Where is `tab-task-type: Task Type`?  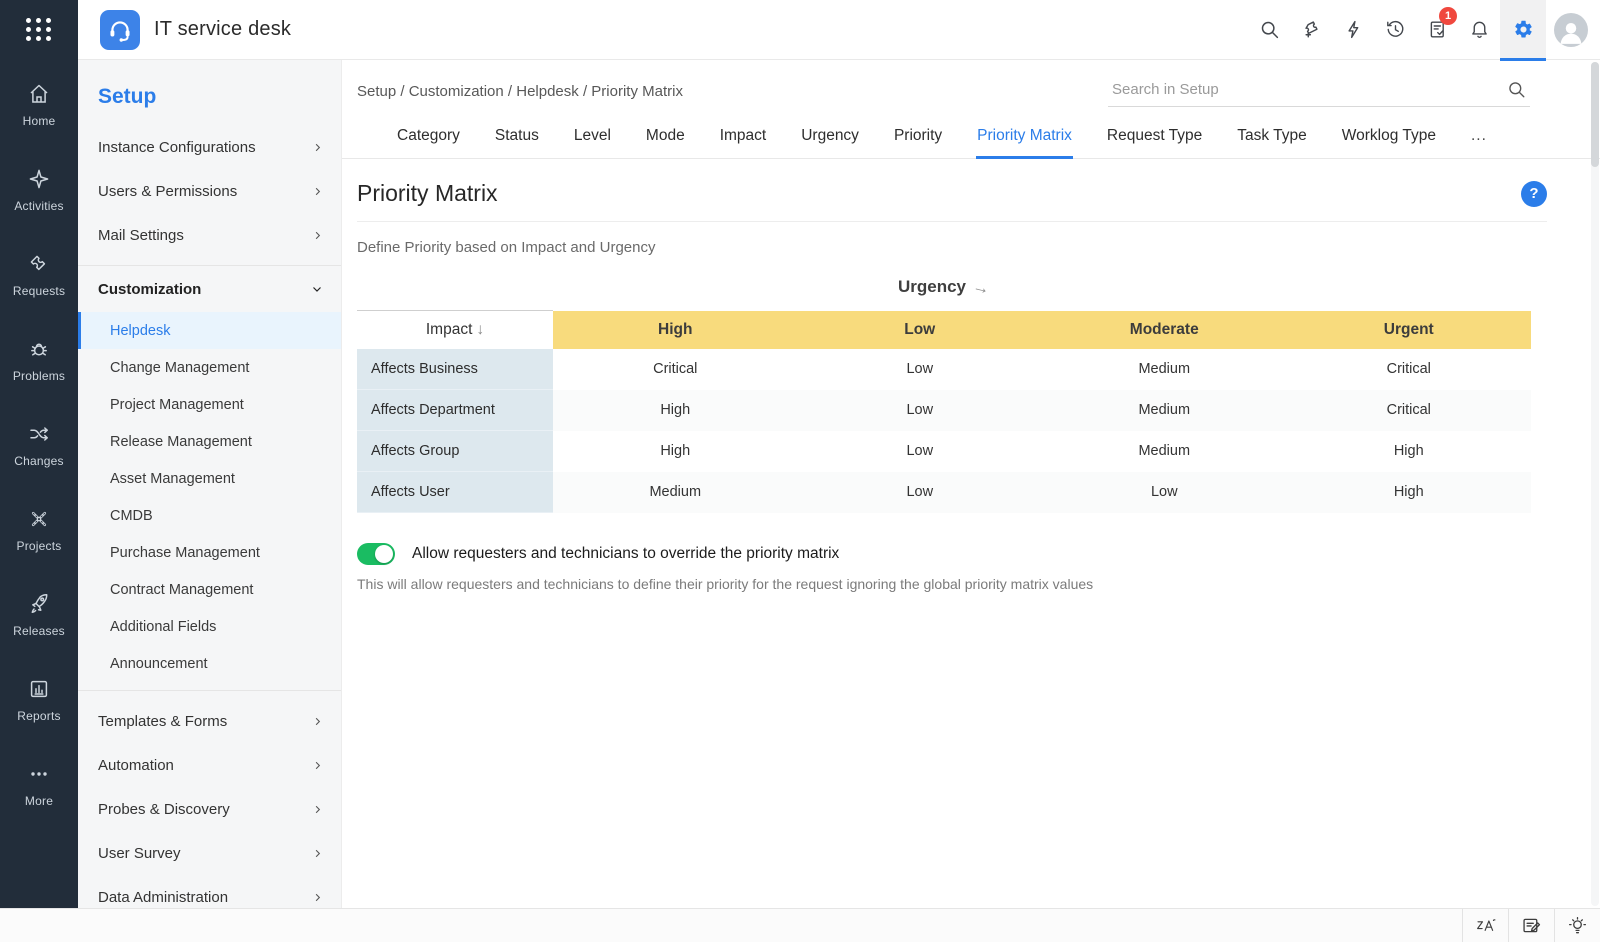 tab-task-type: Task Type is located at coordinates (1272, 135).